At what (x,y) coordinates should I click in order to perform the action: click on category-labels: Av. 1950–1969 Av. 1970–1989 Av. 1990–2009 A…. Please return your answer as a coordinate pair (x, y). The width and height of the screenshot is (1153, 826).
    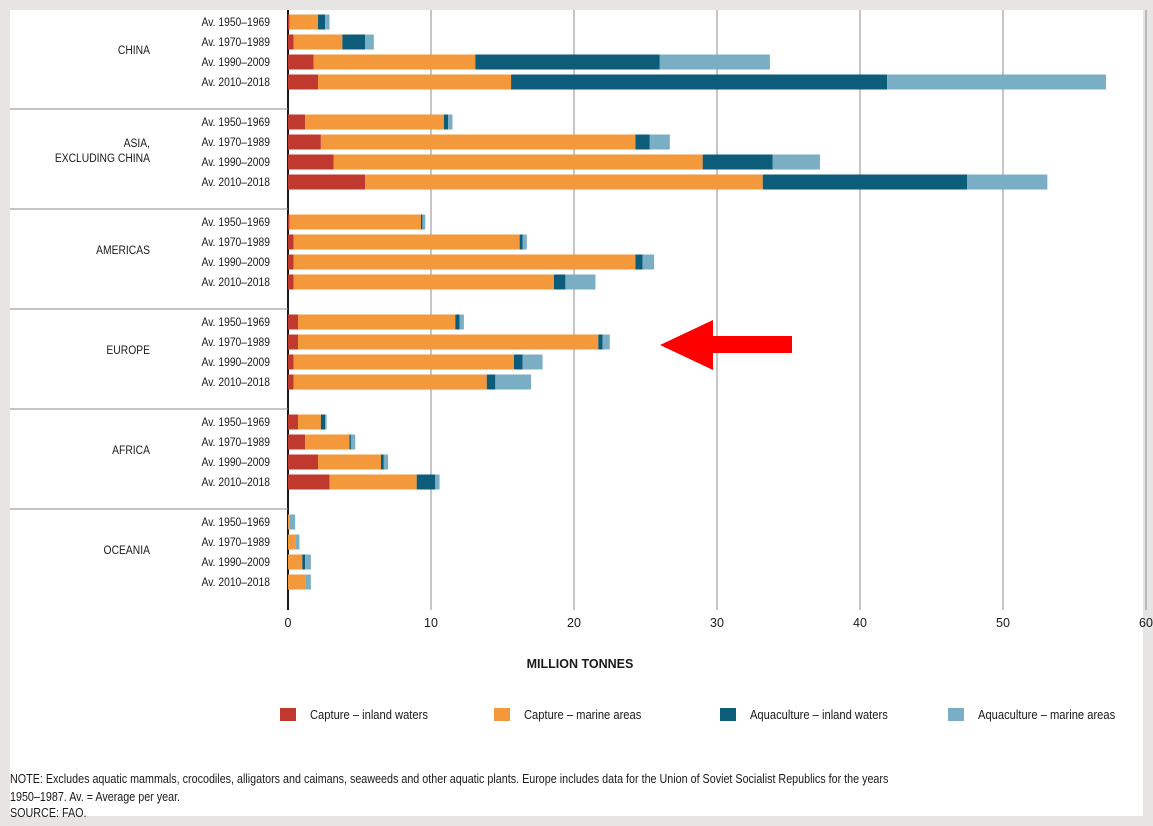
    Looking at the image, I should click on (236, 302).